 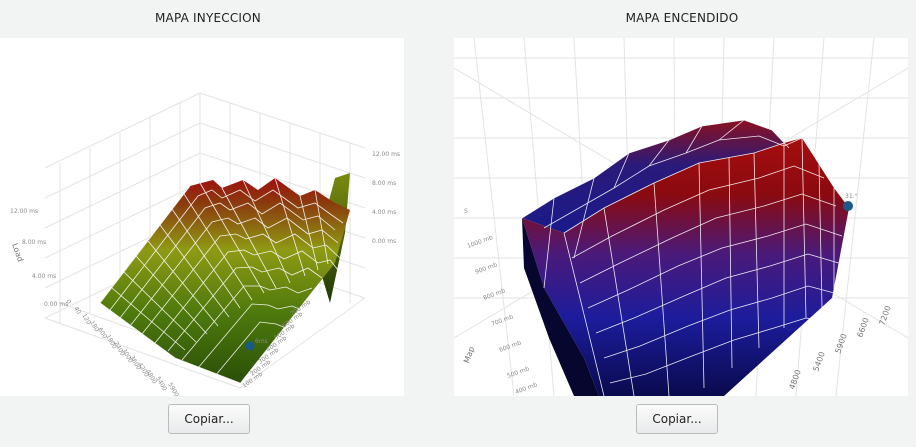 I want to click on inj-right-tick-1: 8.00 ms, so click(x=384, y=183).